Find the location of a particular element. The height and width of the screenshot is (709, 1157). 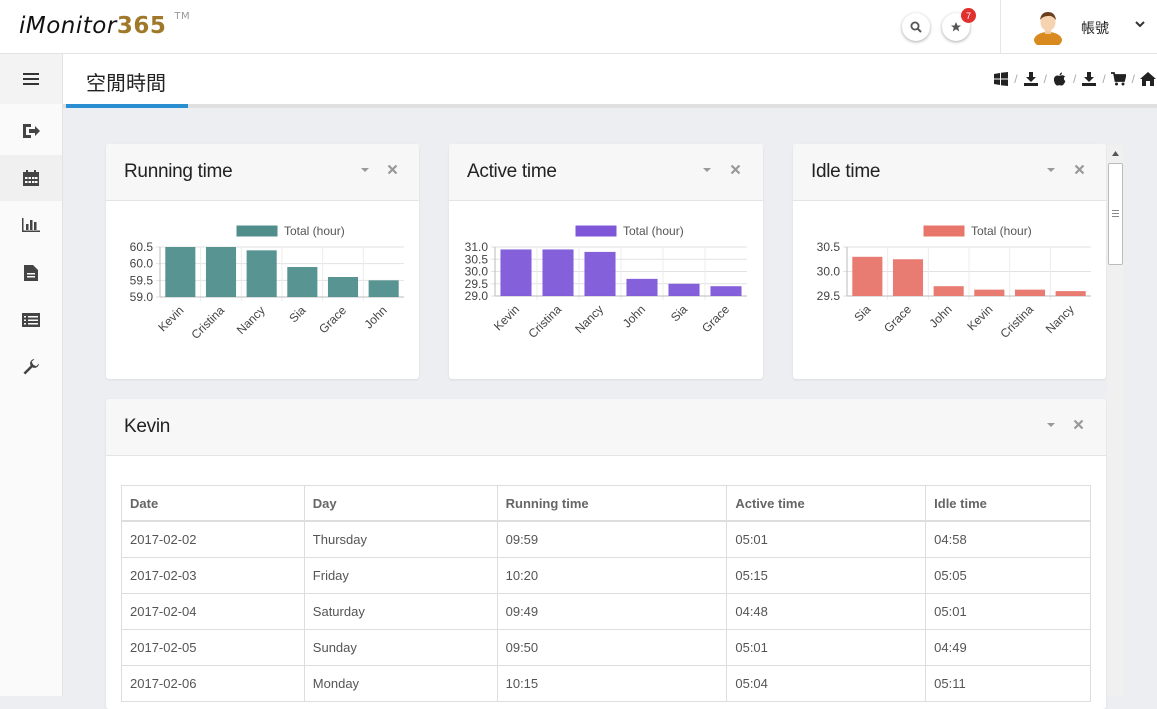

breadcrumb-home is located at coordinates (1148, 79).